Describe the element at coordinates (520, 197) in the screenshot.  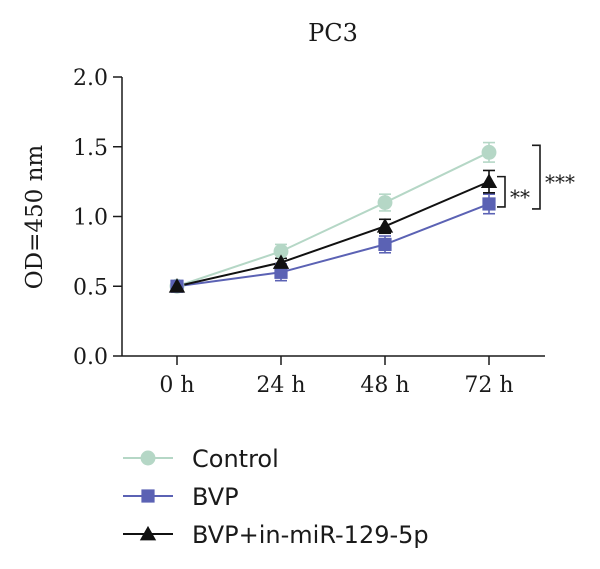
I see `significance-label: **` at that location.